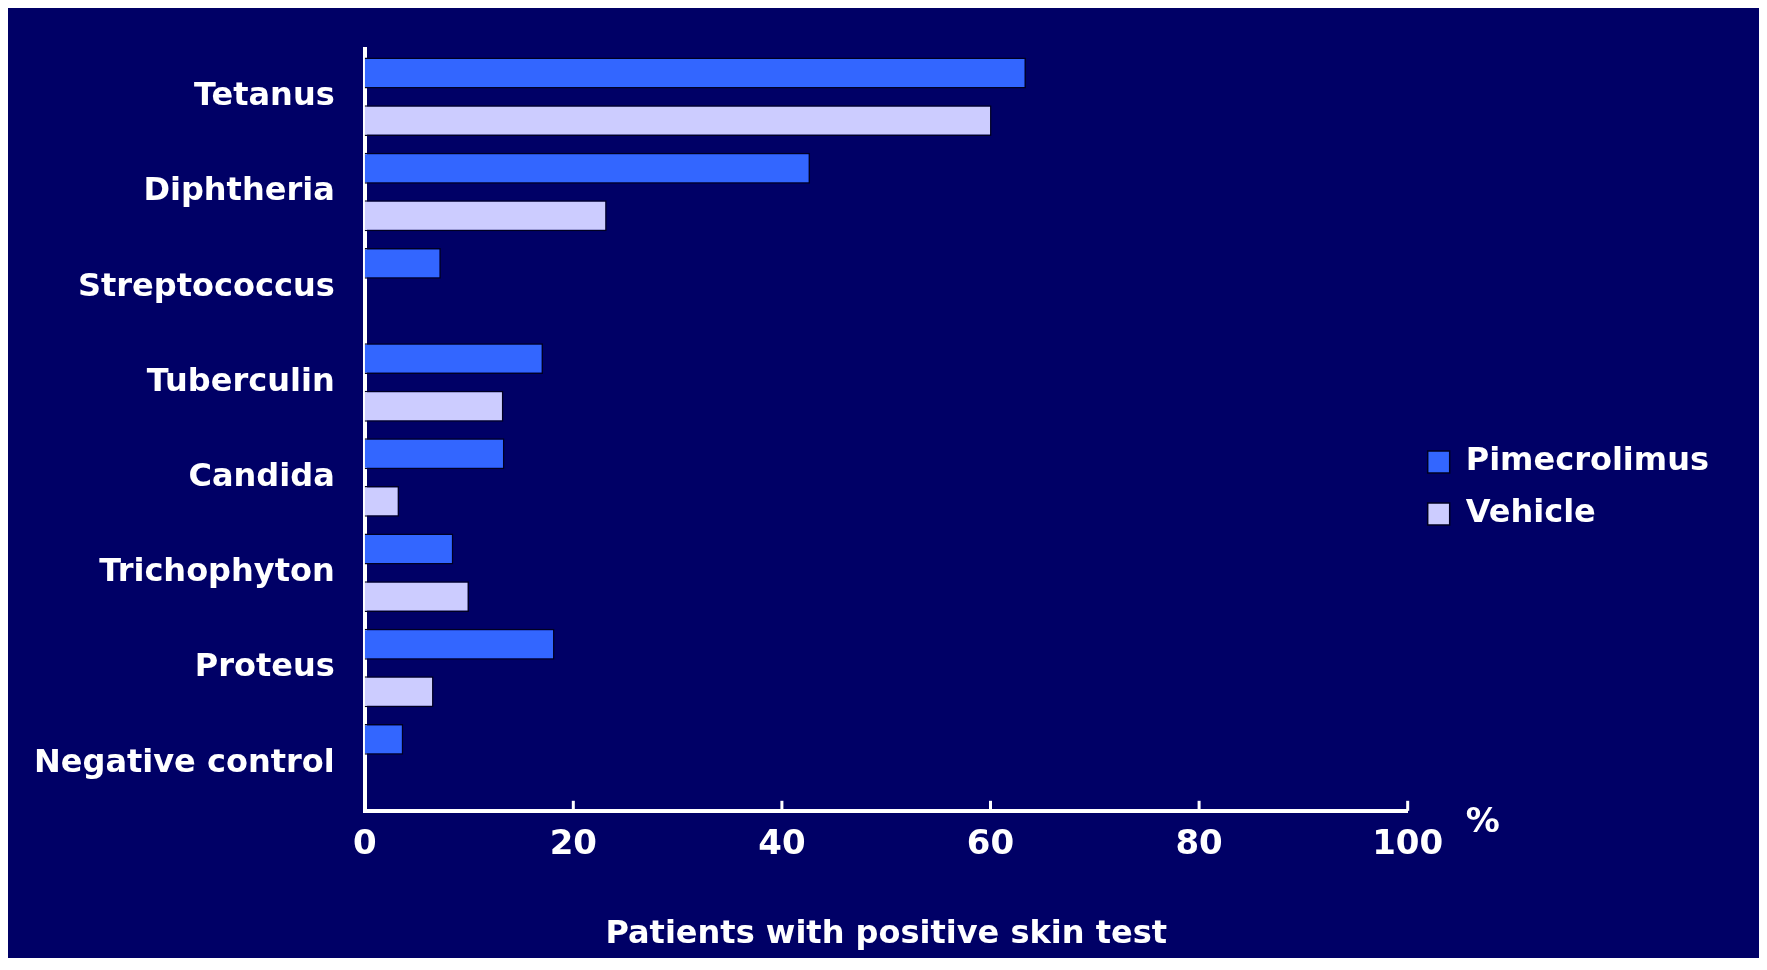  I want to click on x-tick-label: 100, so click(1408, 842).